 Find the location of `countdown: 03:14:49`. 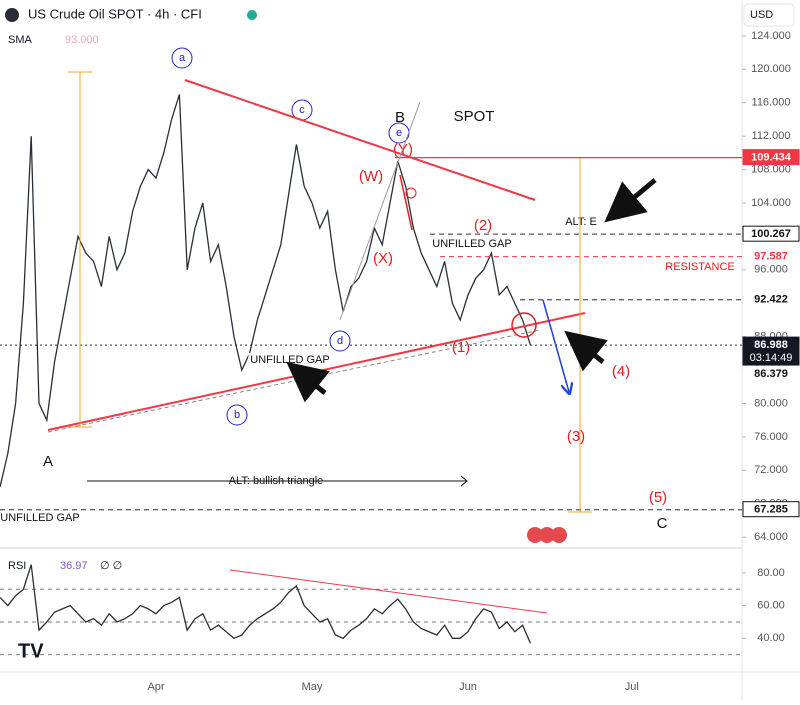

countdown: 03:14:49 is located at coordinates (771, 358).